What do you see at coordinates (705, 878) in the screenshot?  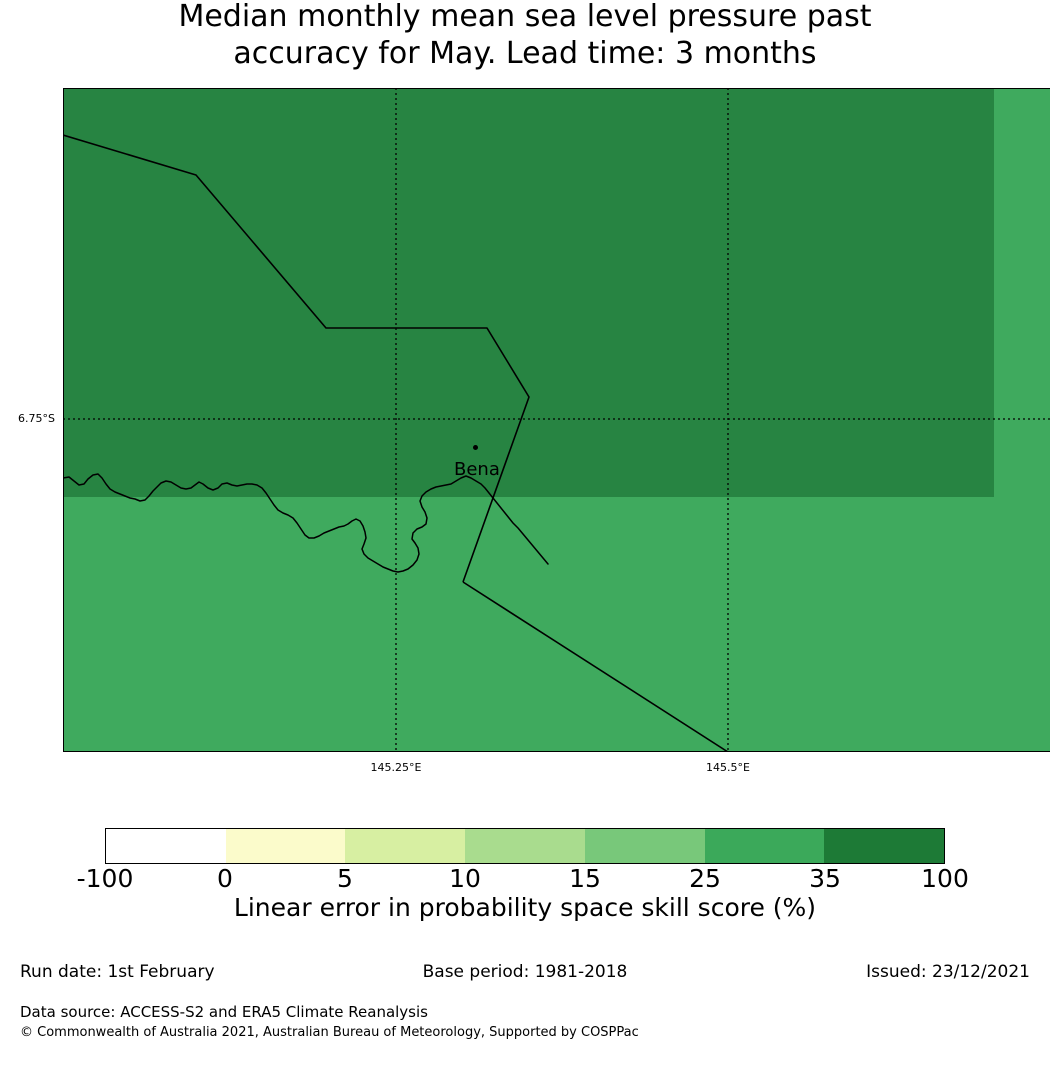 I see `colorbar-tick-25: 25` at bounding box center [705, 878].